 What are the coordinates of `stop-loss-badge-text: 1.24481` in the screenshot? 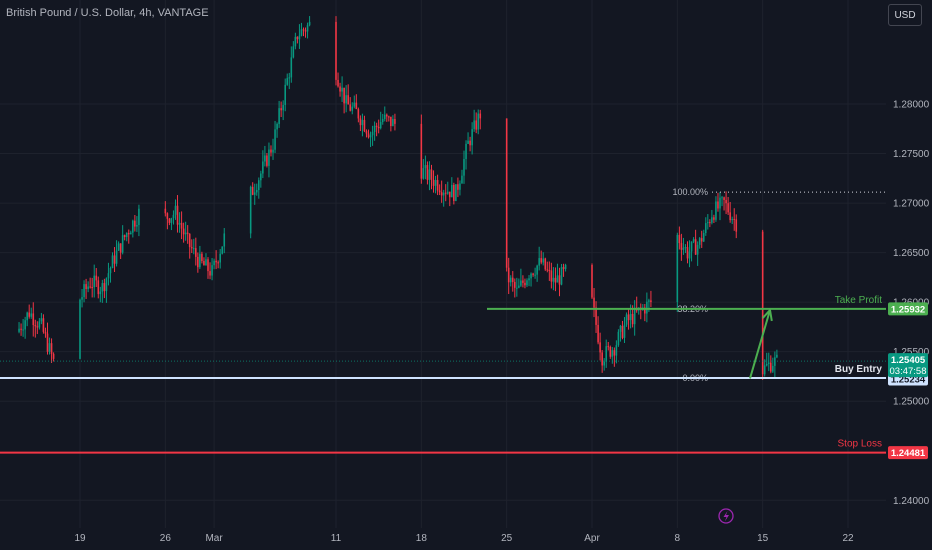 It's located at (908, 453).